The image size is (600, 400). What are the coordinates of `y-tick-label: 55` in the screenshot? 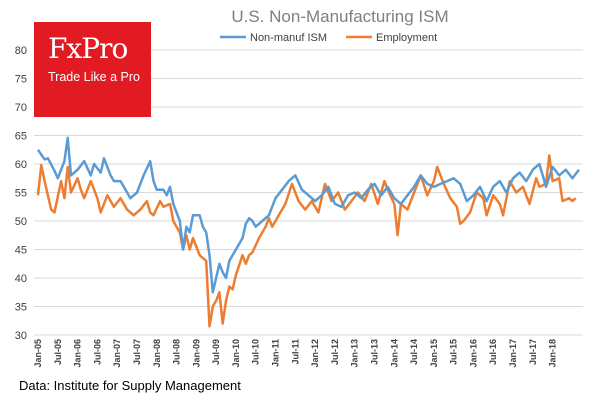 It's located at (21, 194).